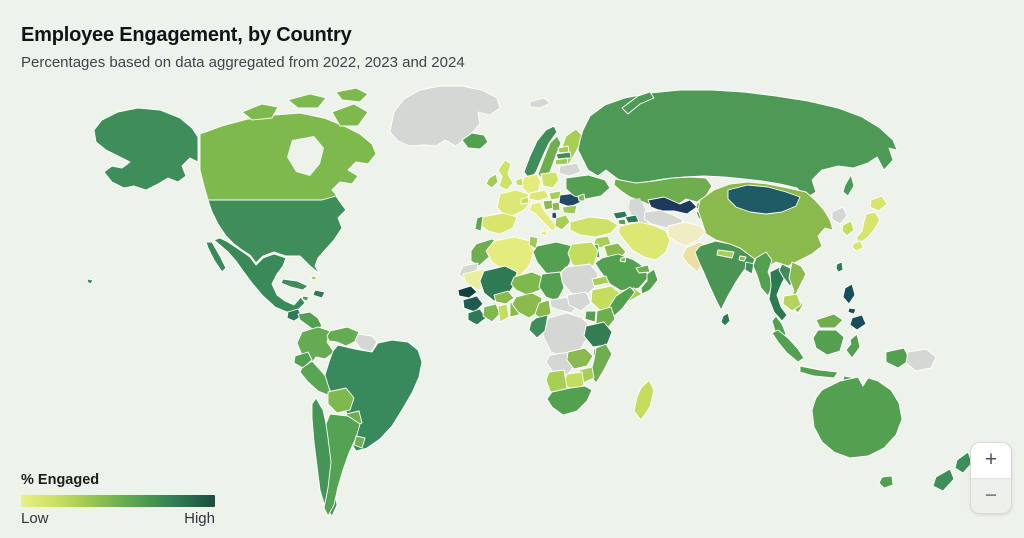  Describe the element at coordinates (868, 227) in the screenshot. I see `country-japan-honshu` at that location.